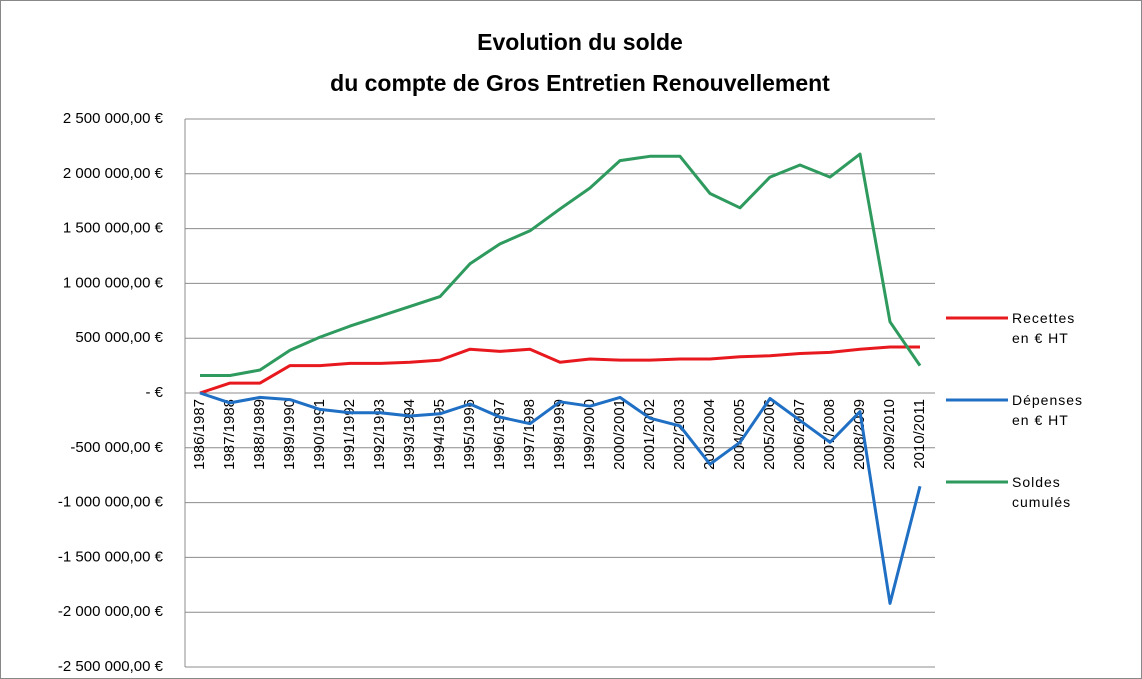 Image resolution: width=1142 pixels, height=679 pixels. Describe the element at coordinates (111, 502) in the screenshot. I see `y-tick-label: -1 000 000,00 €` at that location.